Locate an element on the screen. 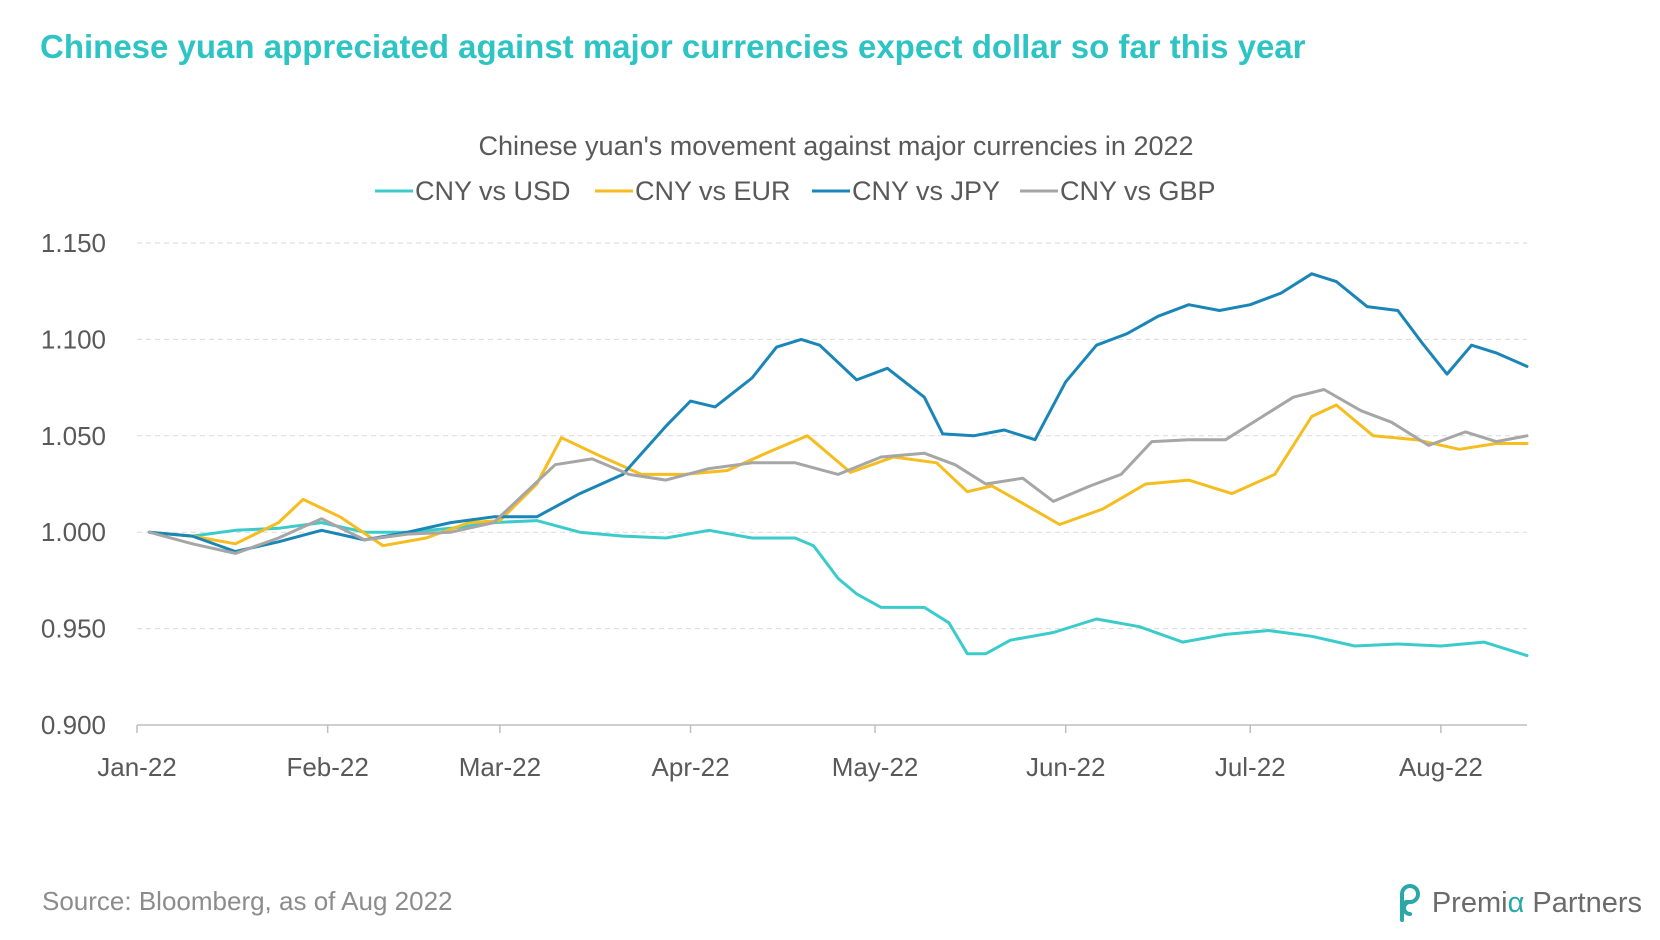 This screenshot has height=940, width=1660. x-tick-label: Jul-22 is located at coordinates (1250, 767).